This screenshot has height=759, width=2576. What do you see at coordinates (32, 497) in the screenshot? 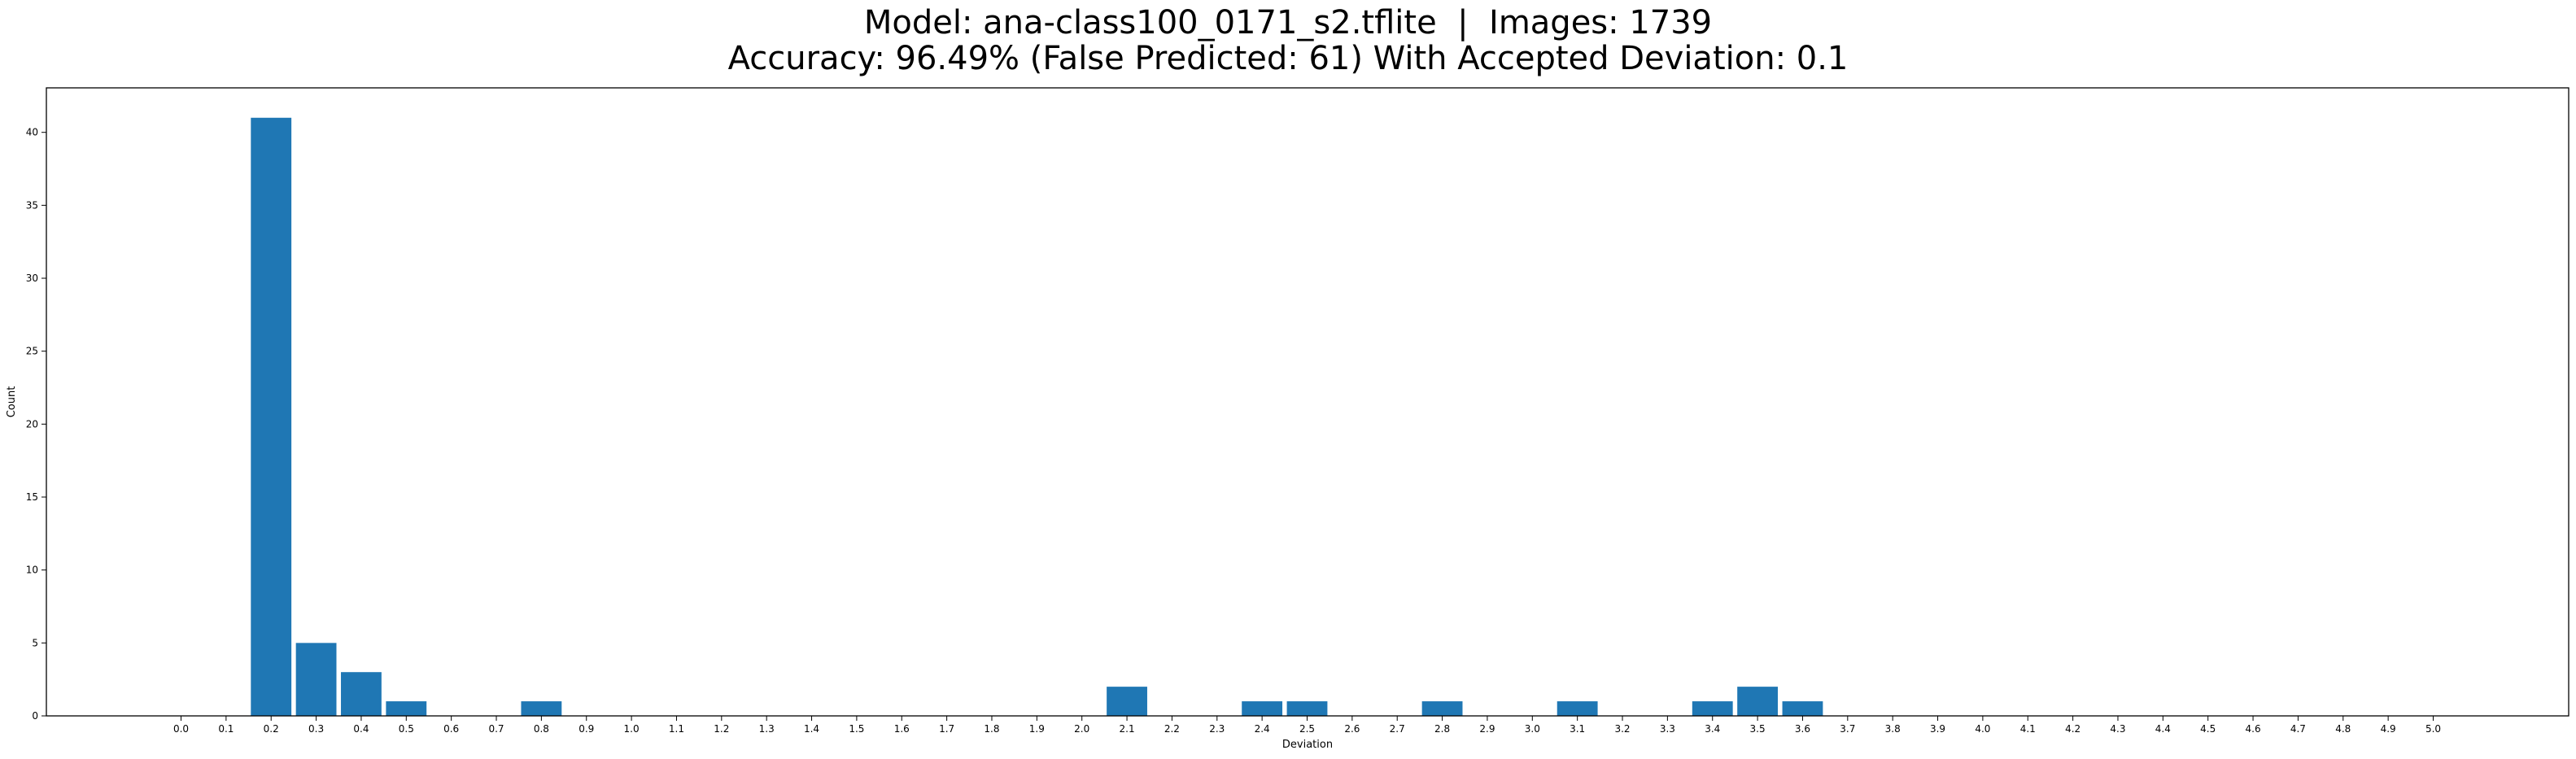
I see `y-tick-label: 15` at bounding box center [32, 497].